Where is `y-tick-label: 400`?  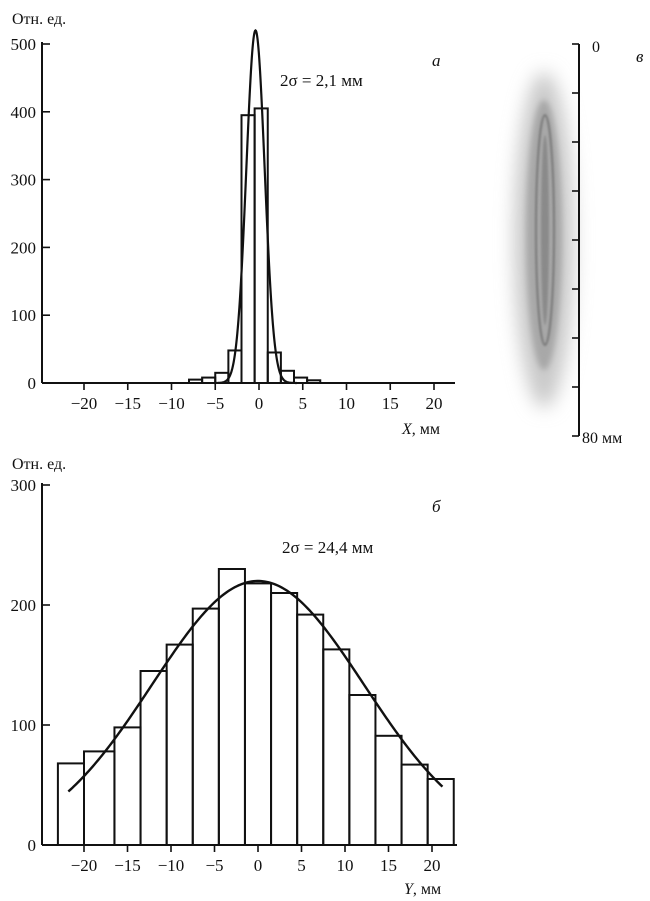 y-tick-label: 400 is located at coordinates (24, 112).